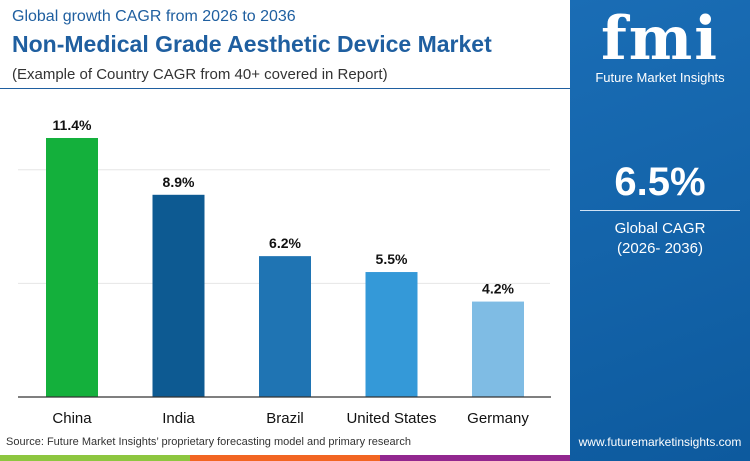  What do you see at coordinates (285, 458) in the screenshot?
I see `bottom-bar-orange` at bounding box center [285, 458].